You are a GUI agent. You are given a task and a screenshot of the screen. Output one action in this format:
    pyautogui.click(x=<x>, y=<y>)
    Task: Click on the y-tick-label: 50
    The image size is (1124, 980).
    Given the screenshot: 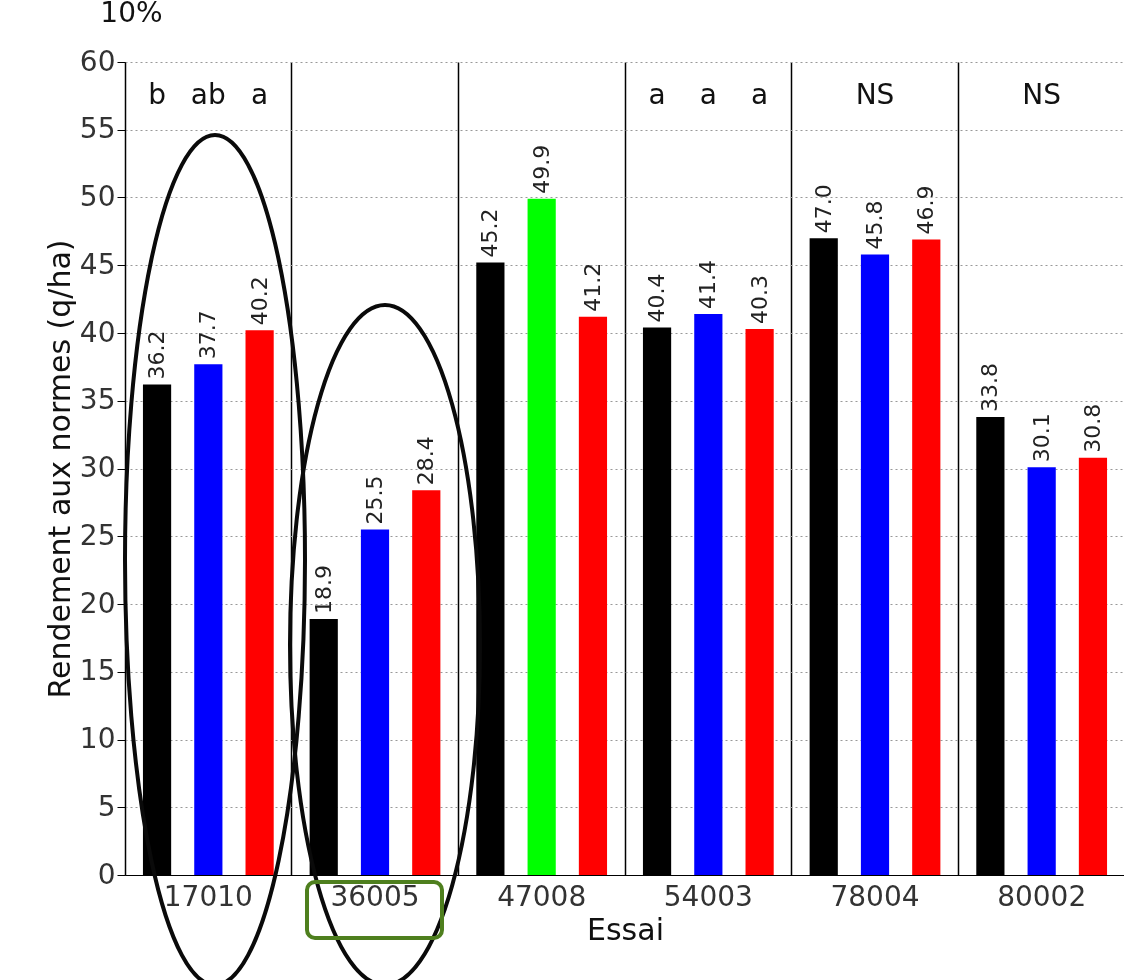 What is the action you would take?
    pyautogui.click(x=97, y=196)
    